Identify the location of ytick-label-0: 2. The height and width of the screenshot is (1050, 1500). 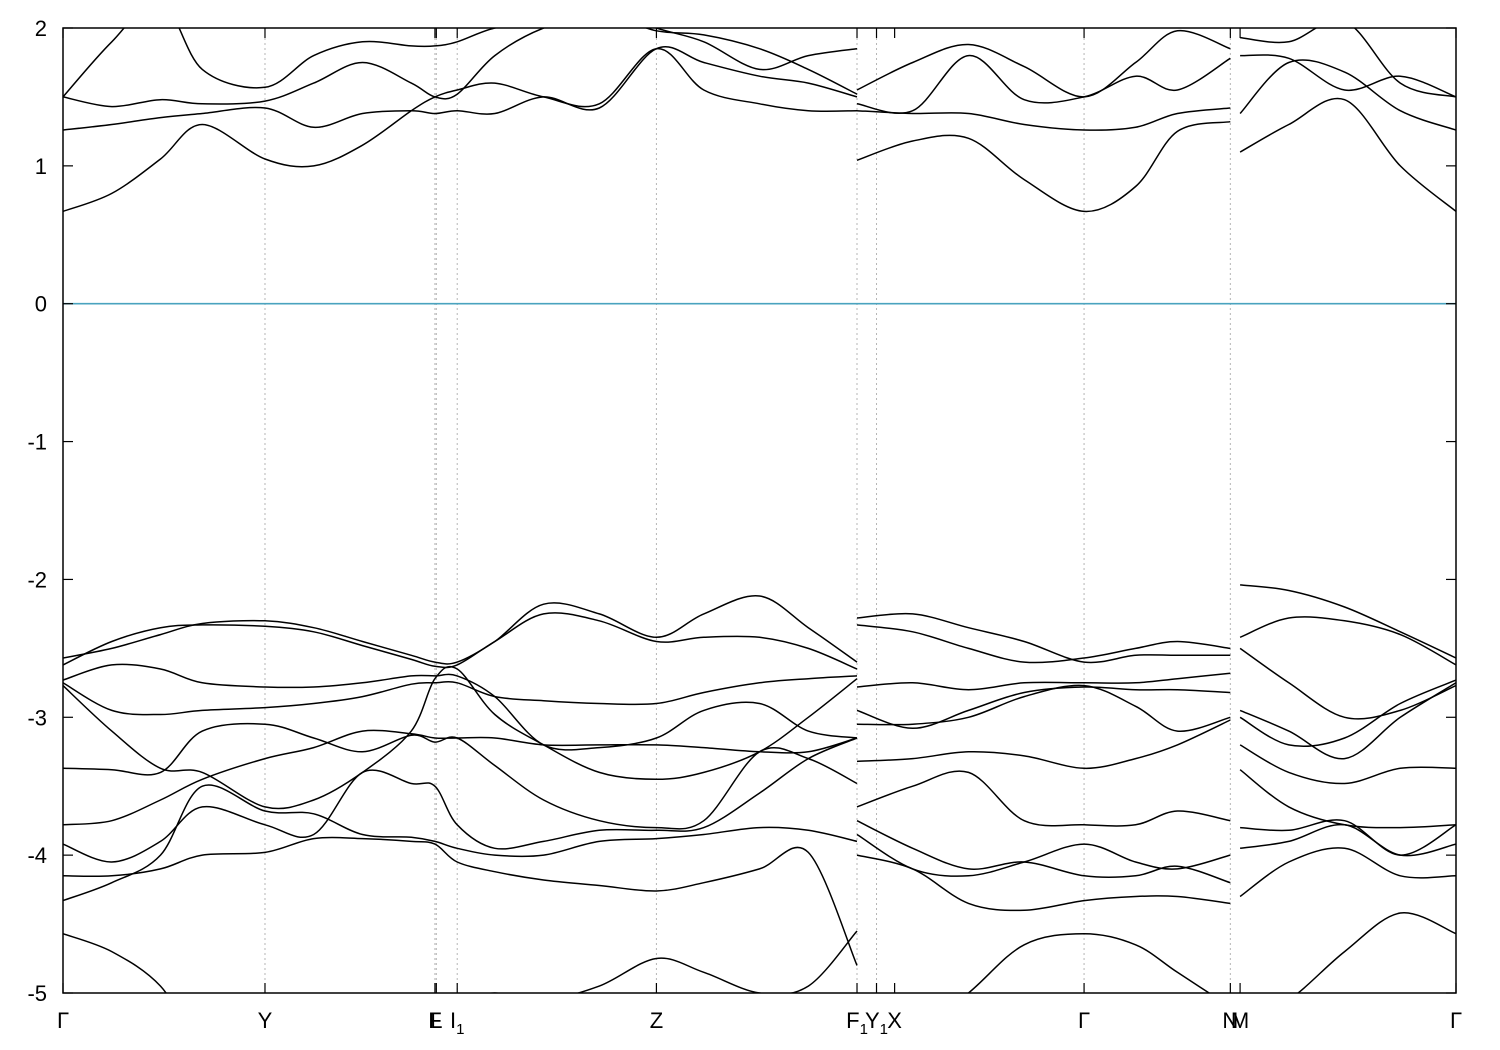
(41, 28).